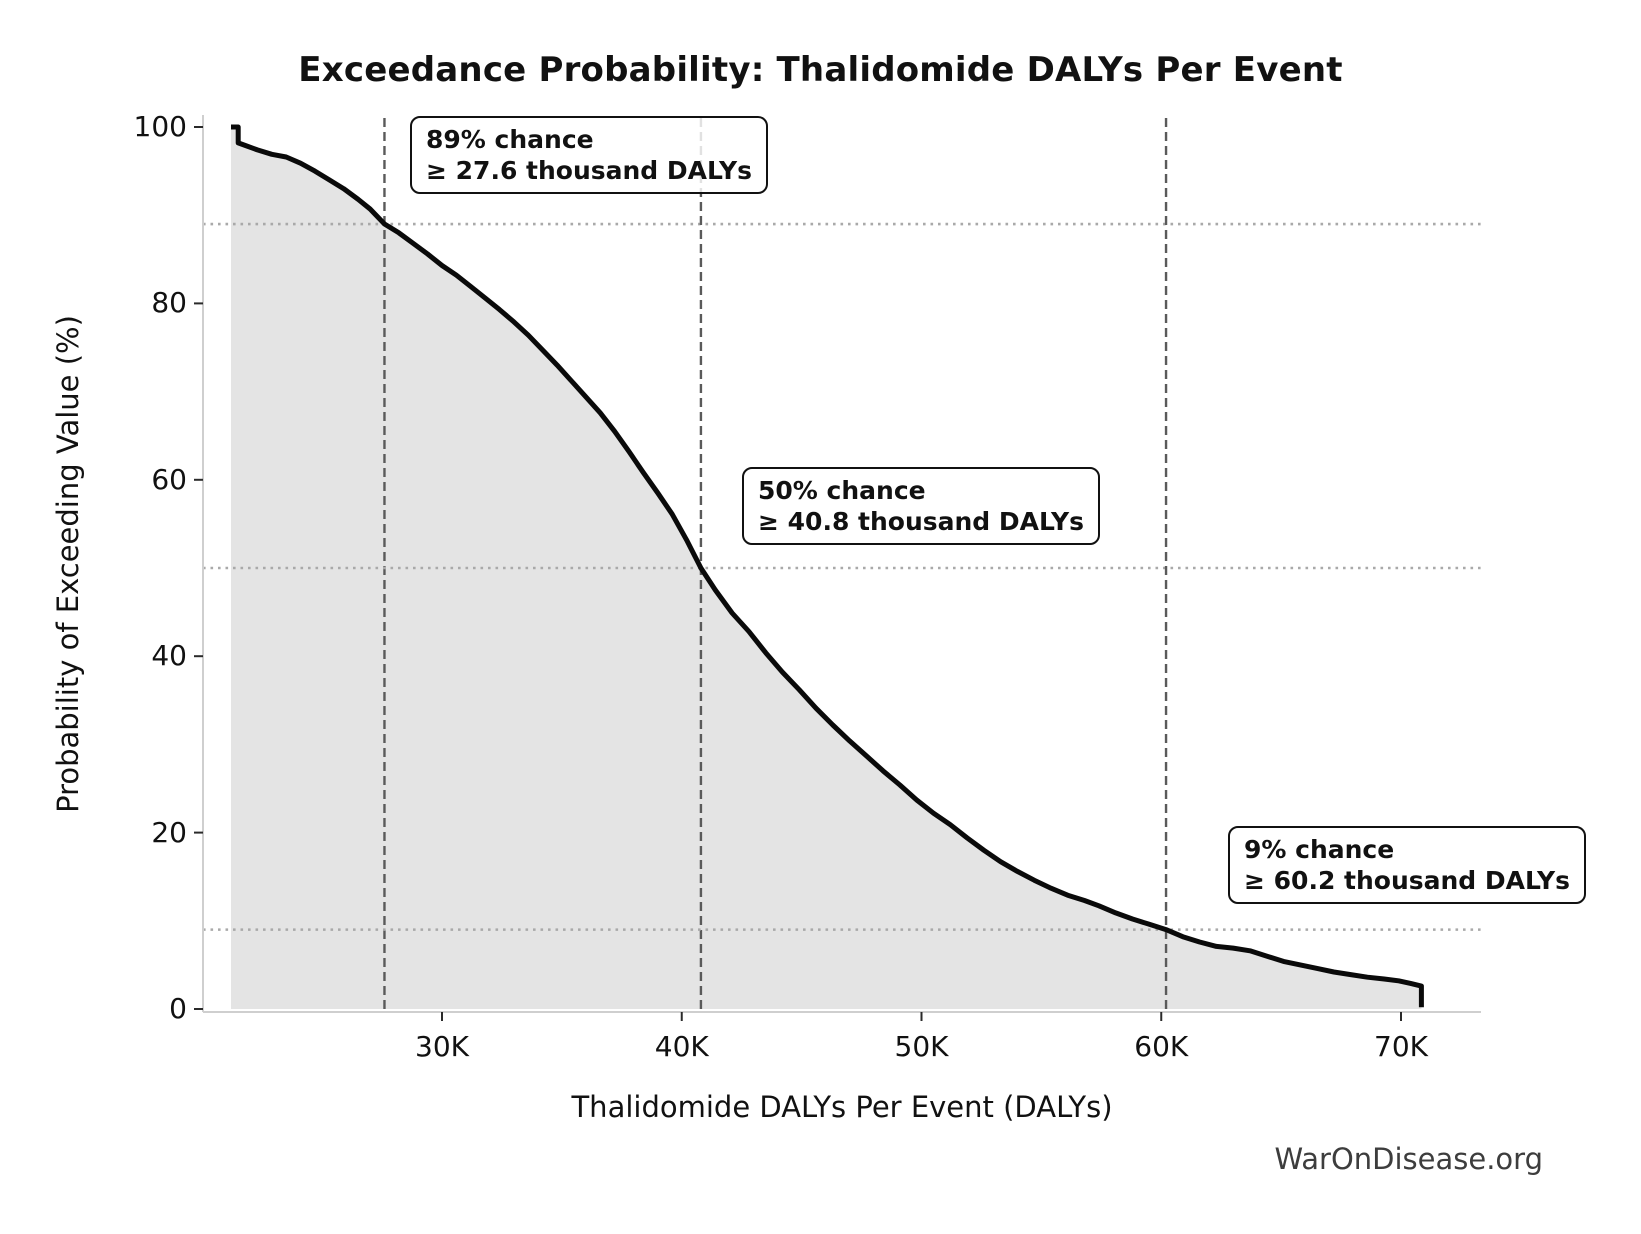 The width and height of the screenshot is (1641, 1234). I want to click on annotation-50pct-line1: 50% chance, so click(842, 490).